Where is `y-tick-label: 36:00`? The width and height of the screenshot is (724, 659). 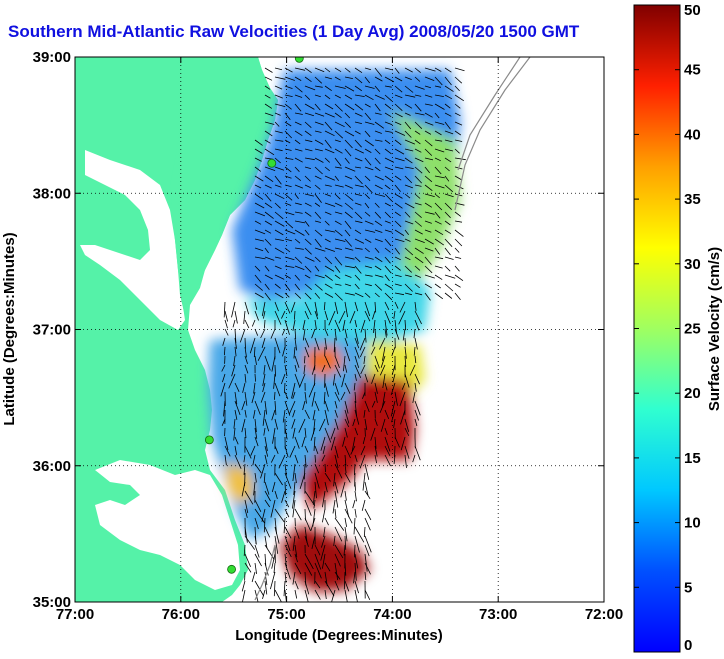
y-tick-label: 36:00 is located at coordinates (52, 466).